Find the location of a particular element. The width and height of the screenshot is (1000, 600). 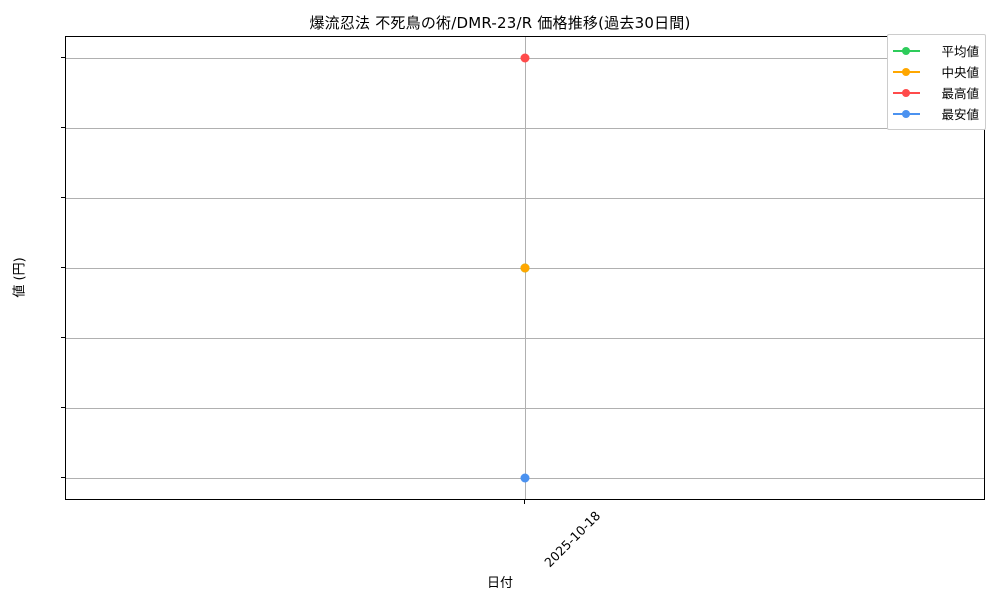

data-point-median is located at coordinates (525, 268).